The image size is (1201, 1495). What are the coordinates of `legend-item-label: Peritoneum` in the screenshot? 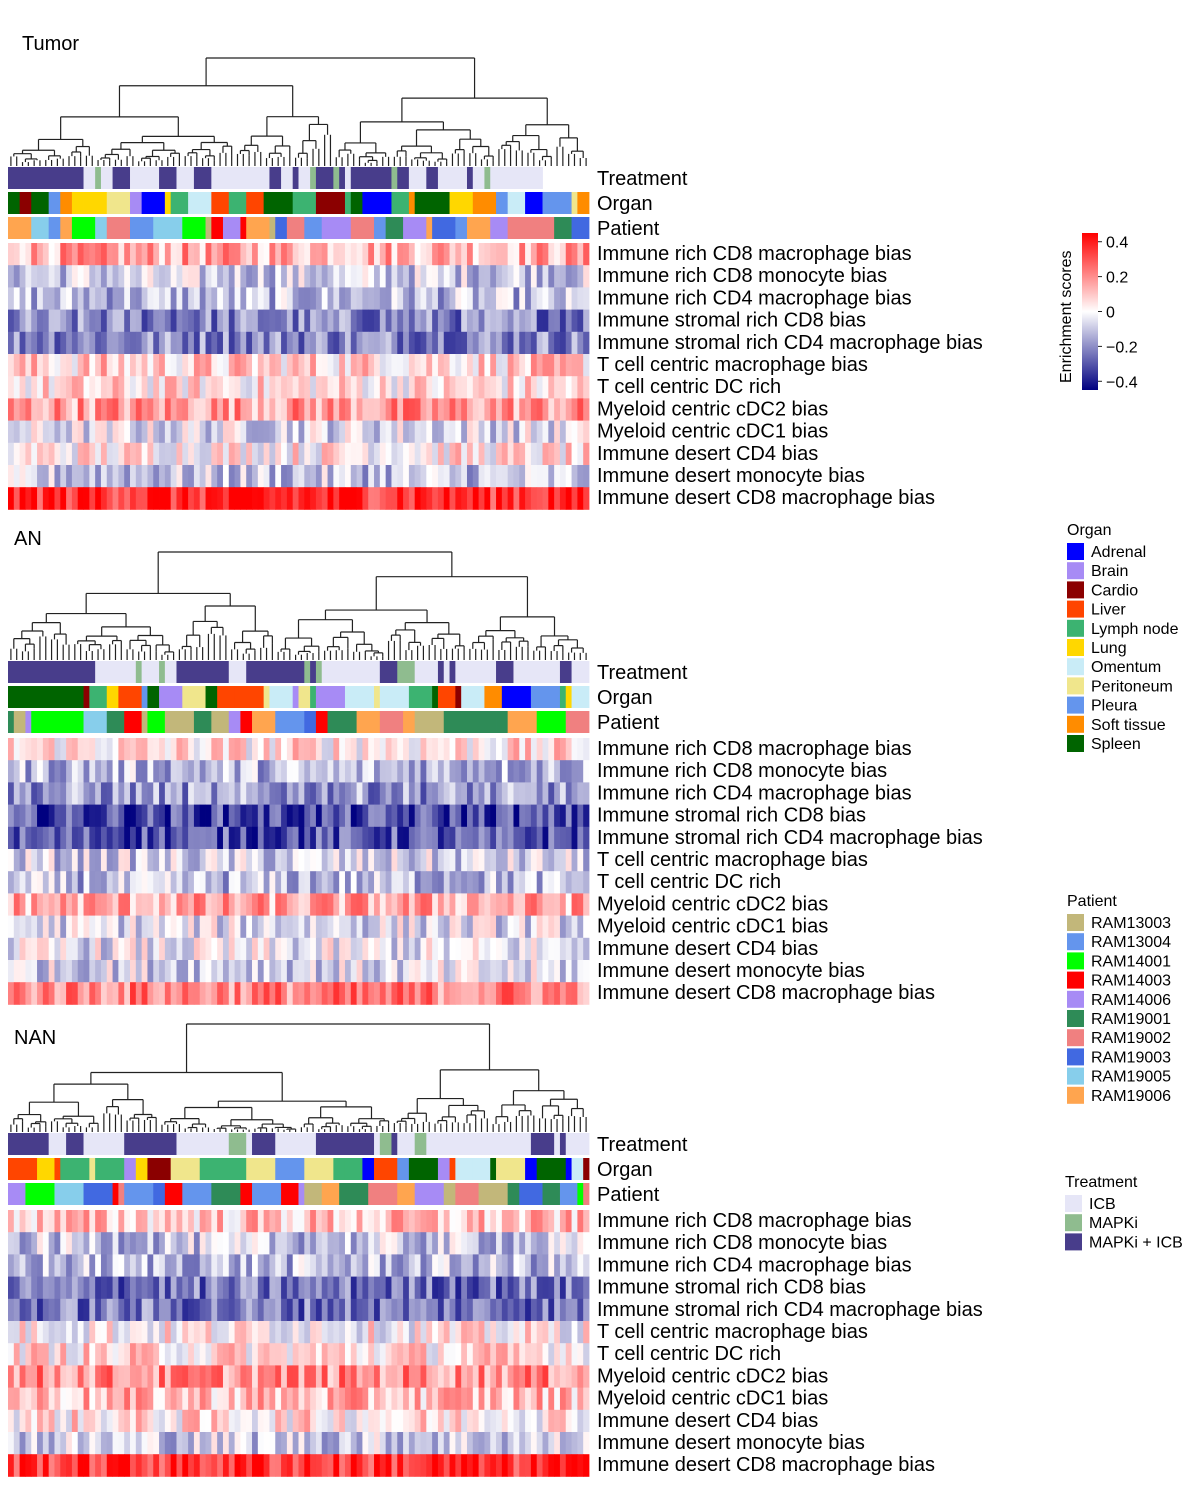 It's located at (1132, 686).